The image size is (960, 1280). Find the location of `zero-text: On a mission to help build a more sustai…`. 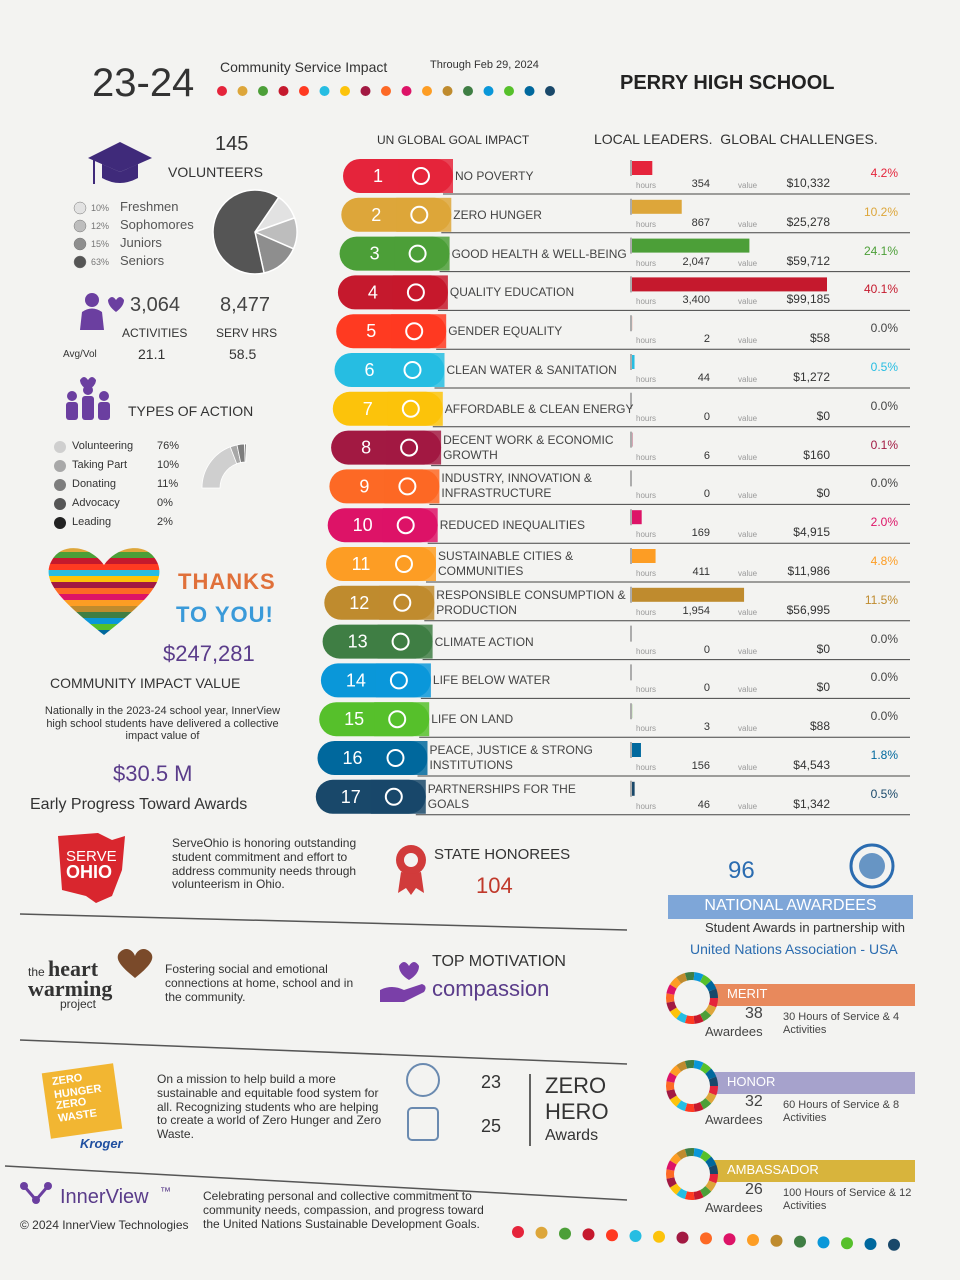

zero-text: On a mission to help build a more sustai… is located at coordinates (269, 1107).